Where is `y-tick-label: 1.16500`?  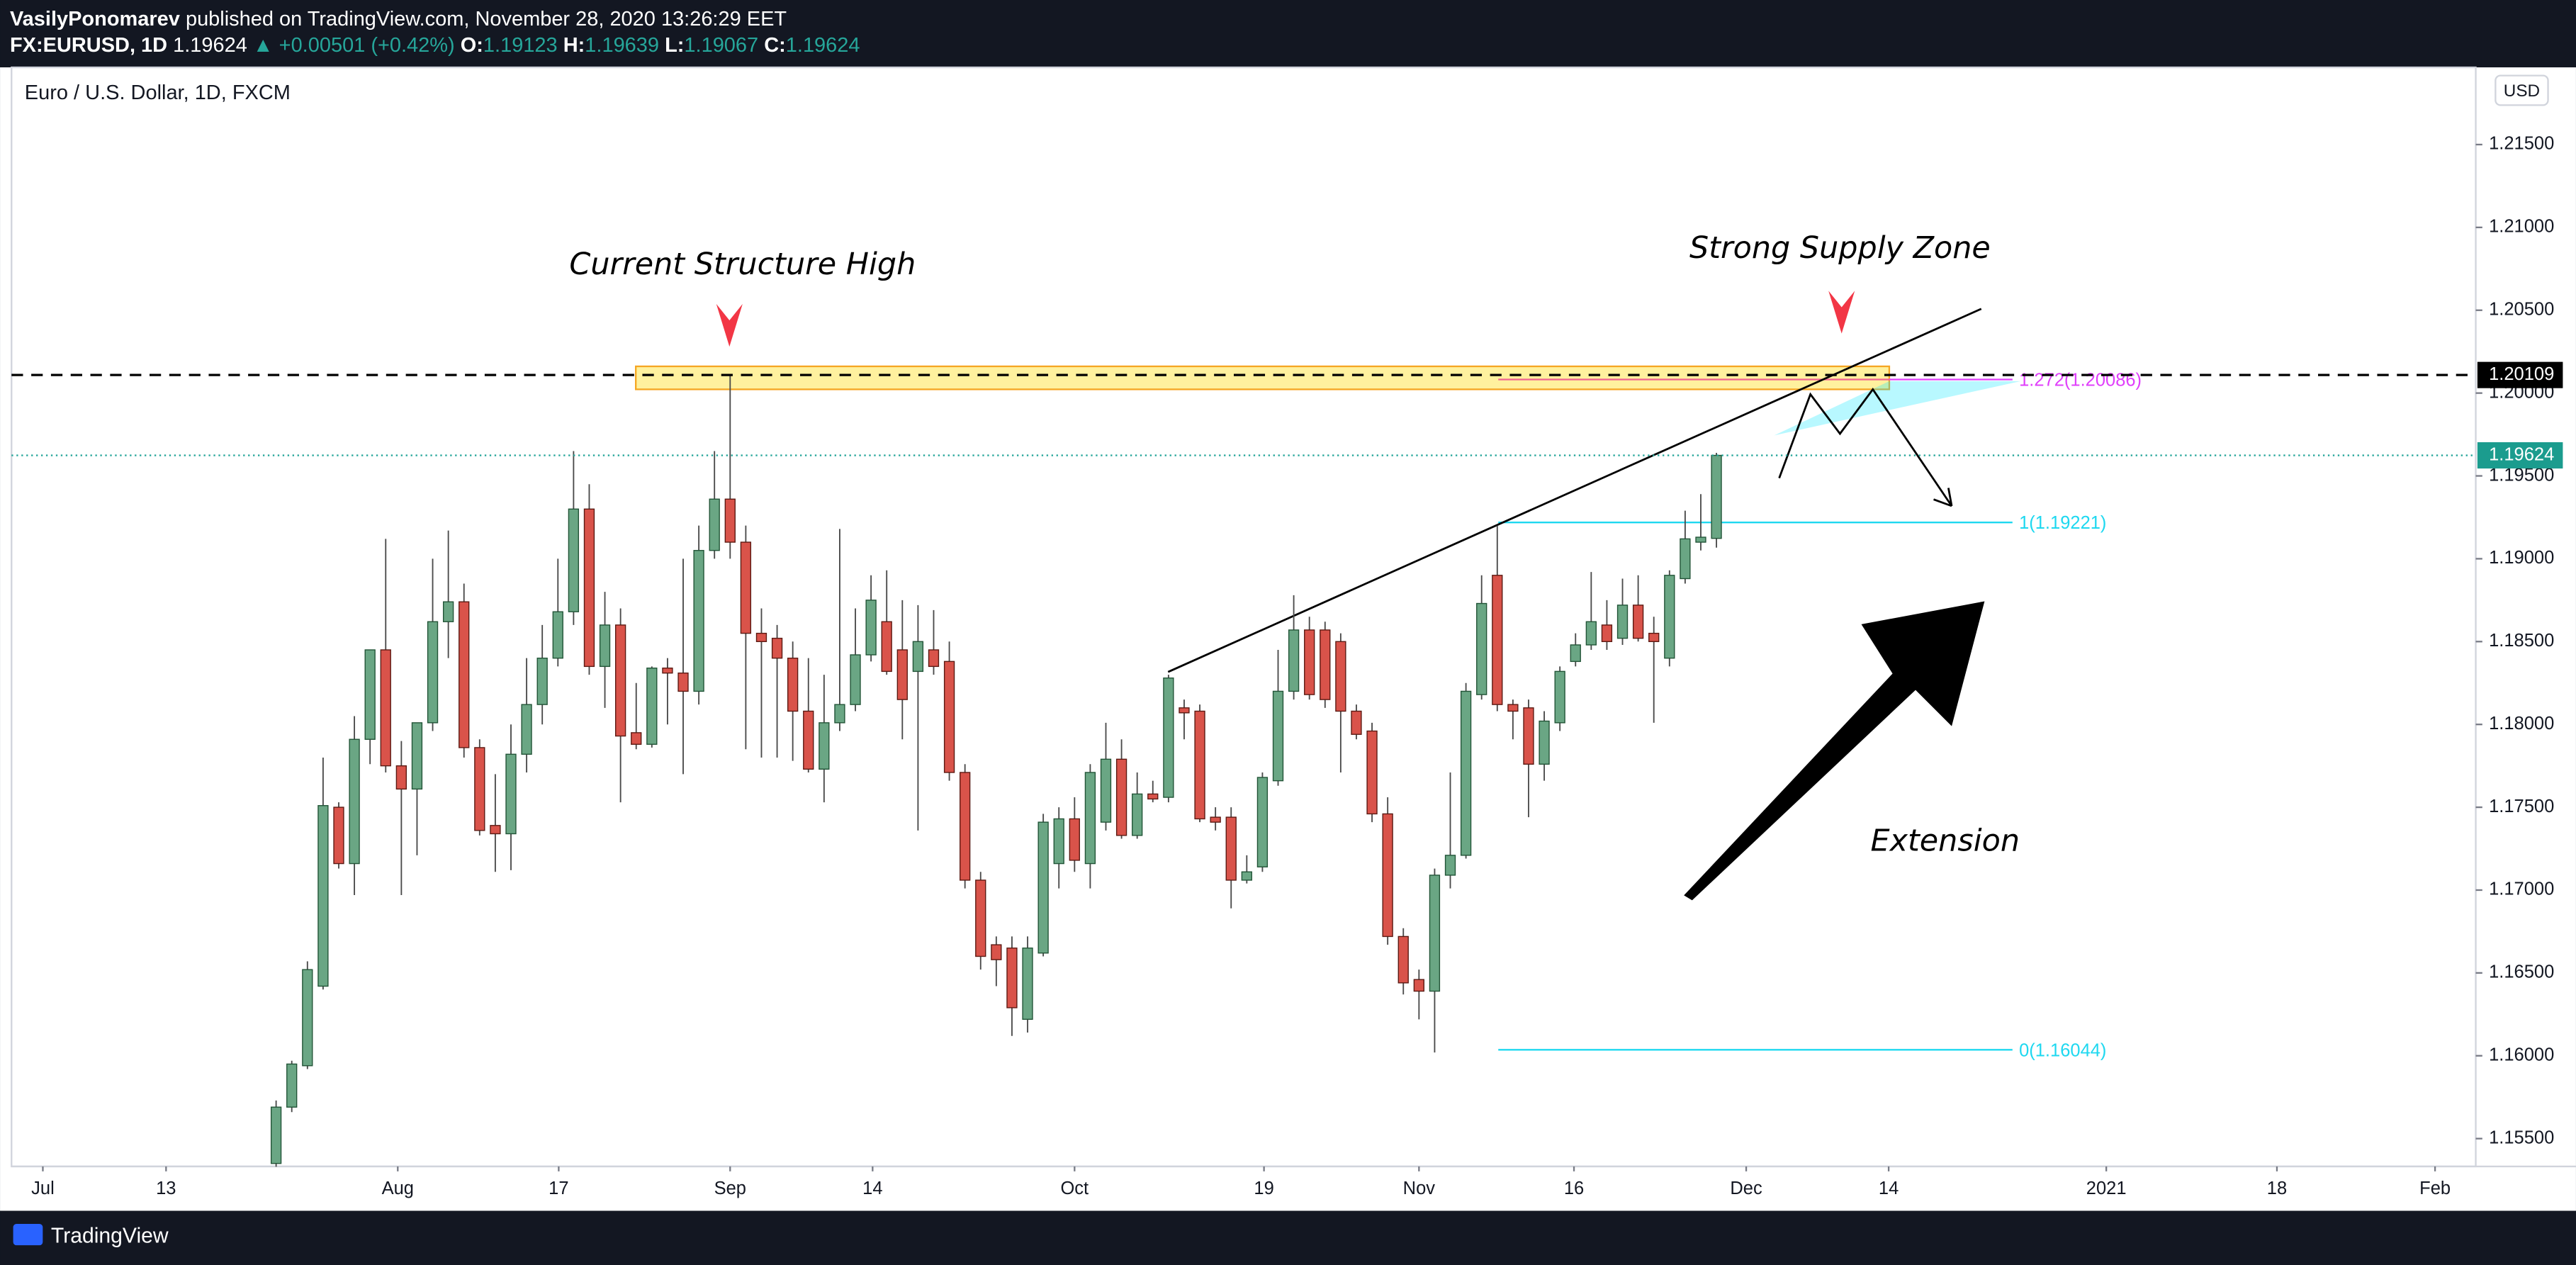
y-tick-label: 1.16500 is located at coordinates (2521, 972).